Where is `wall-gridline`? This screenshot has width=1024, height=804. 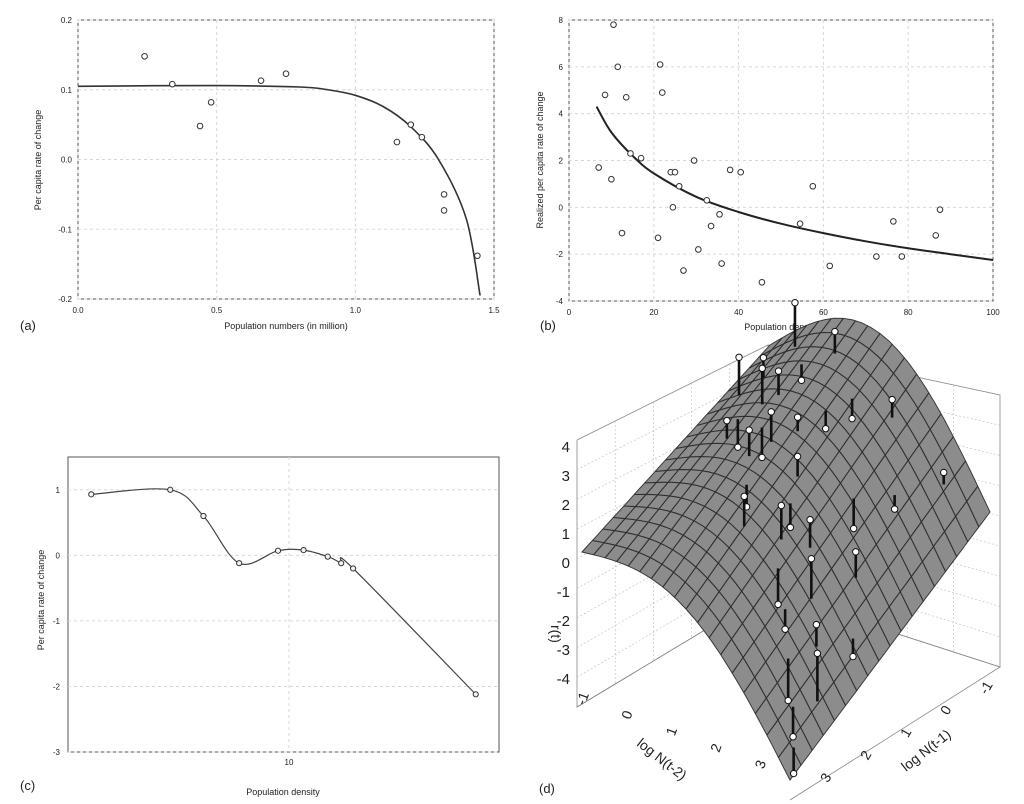 wall-gridline is located at coordinates (672, 592).